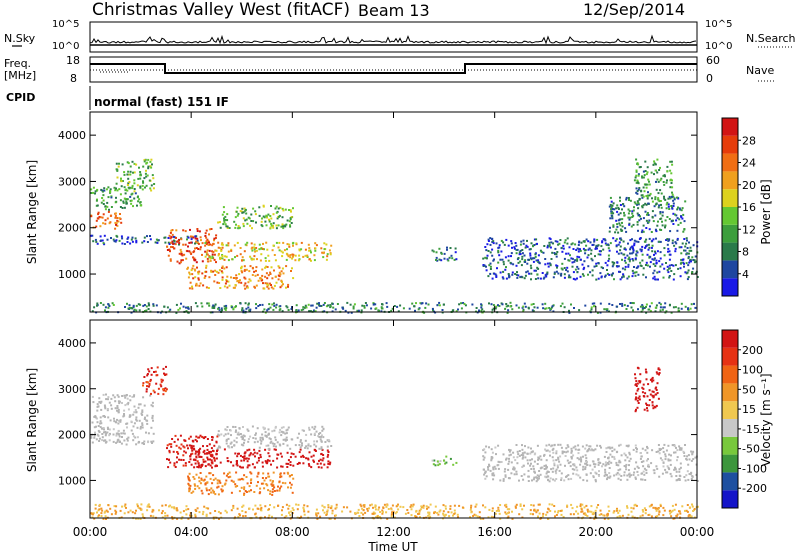  What do you see at coordinates (72, 343) in the screenshot?
I see `velocity-ytick-label: 4000` at bounding box center [72, 343].